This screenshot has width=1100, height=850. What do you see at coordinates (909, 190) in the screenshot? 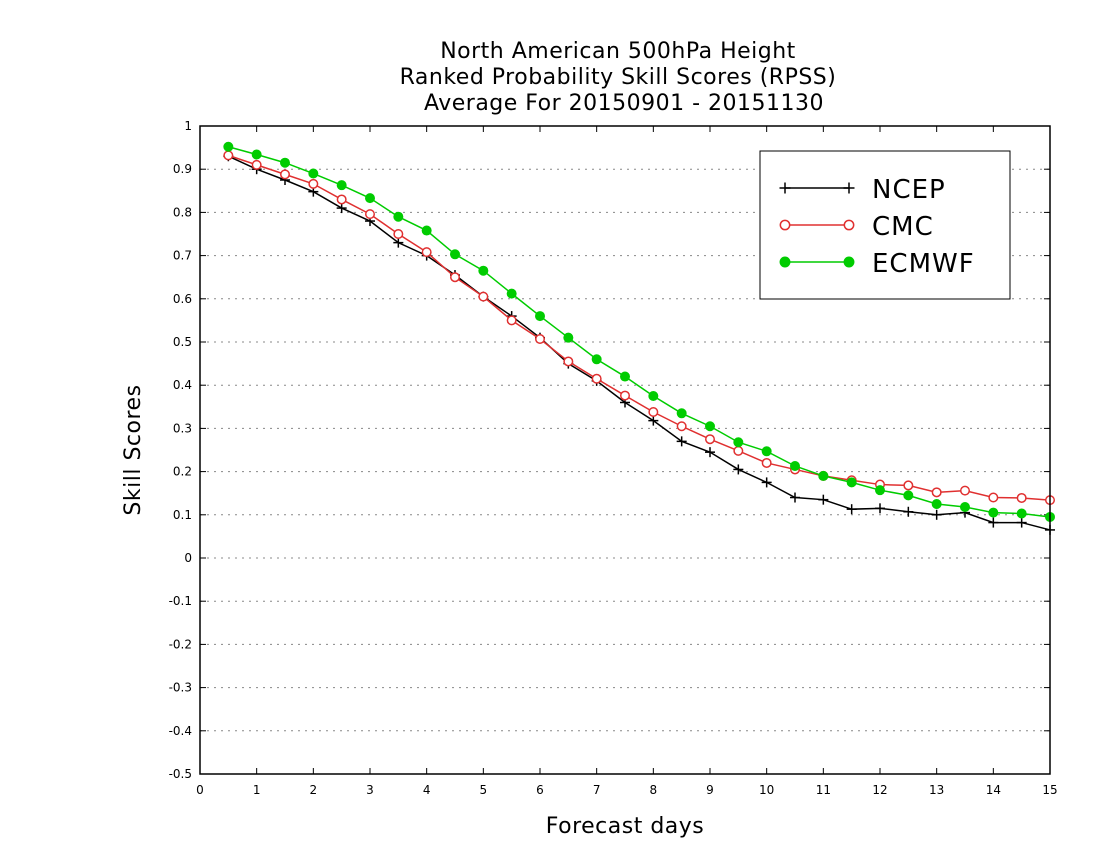
I see `legend-label: NCEP` at bounding box center [909, 190].